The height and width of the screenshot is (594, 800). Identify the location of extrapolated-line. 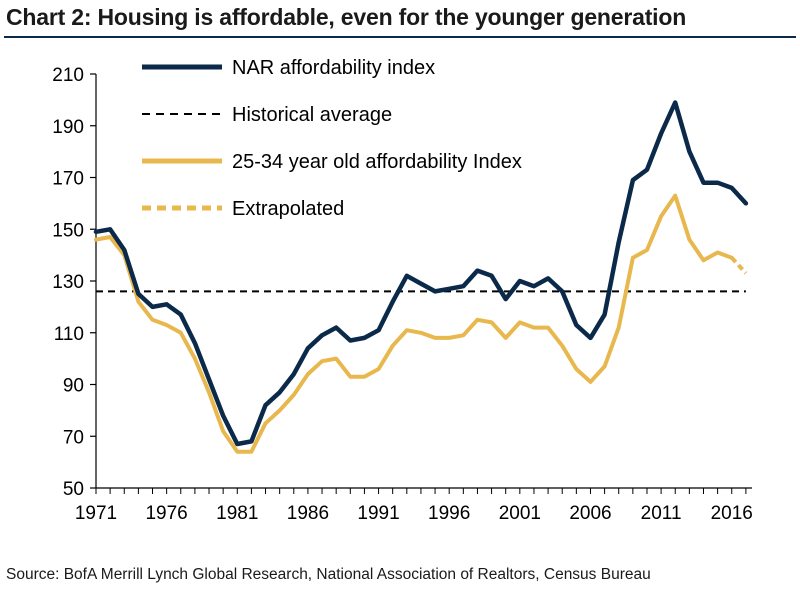
(739, 265).